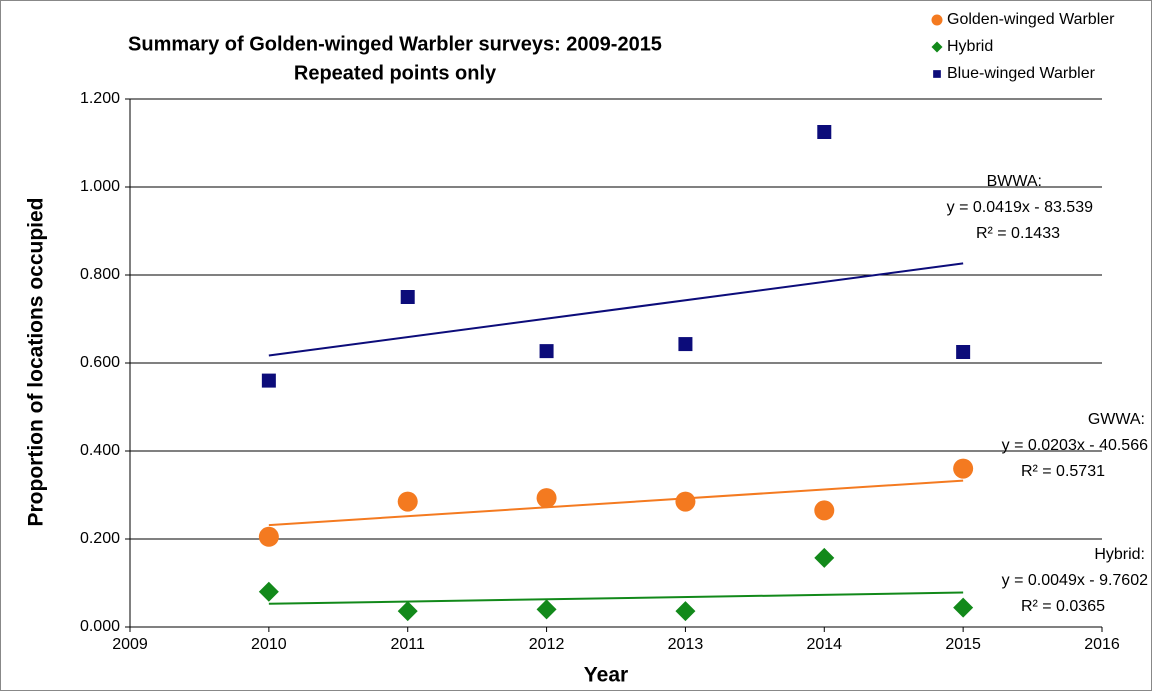 The height and width of the screenshot is (691, 1152). I want to click on x-tick-label: 2011, so click(408, 644).